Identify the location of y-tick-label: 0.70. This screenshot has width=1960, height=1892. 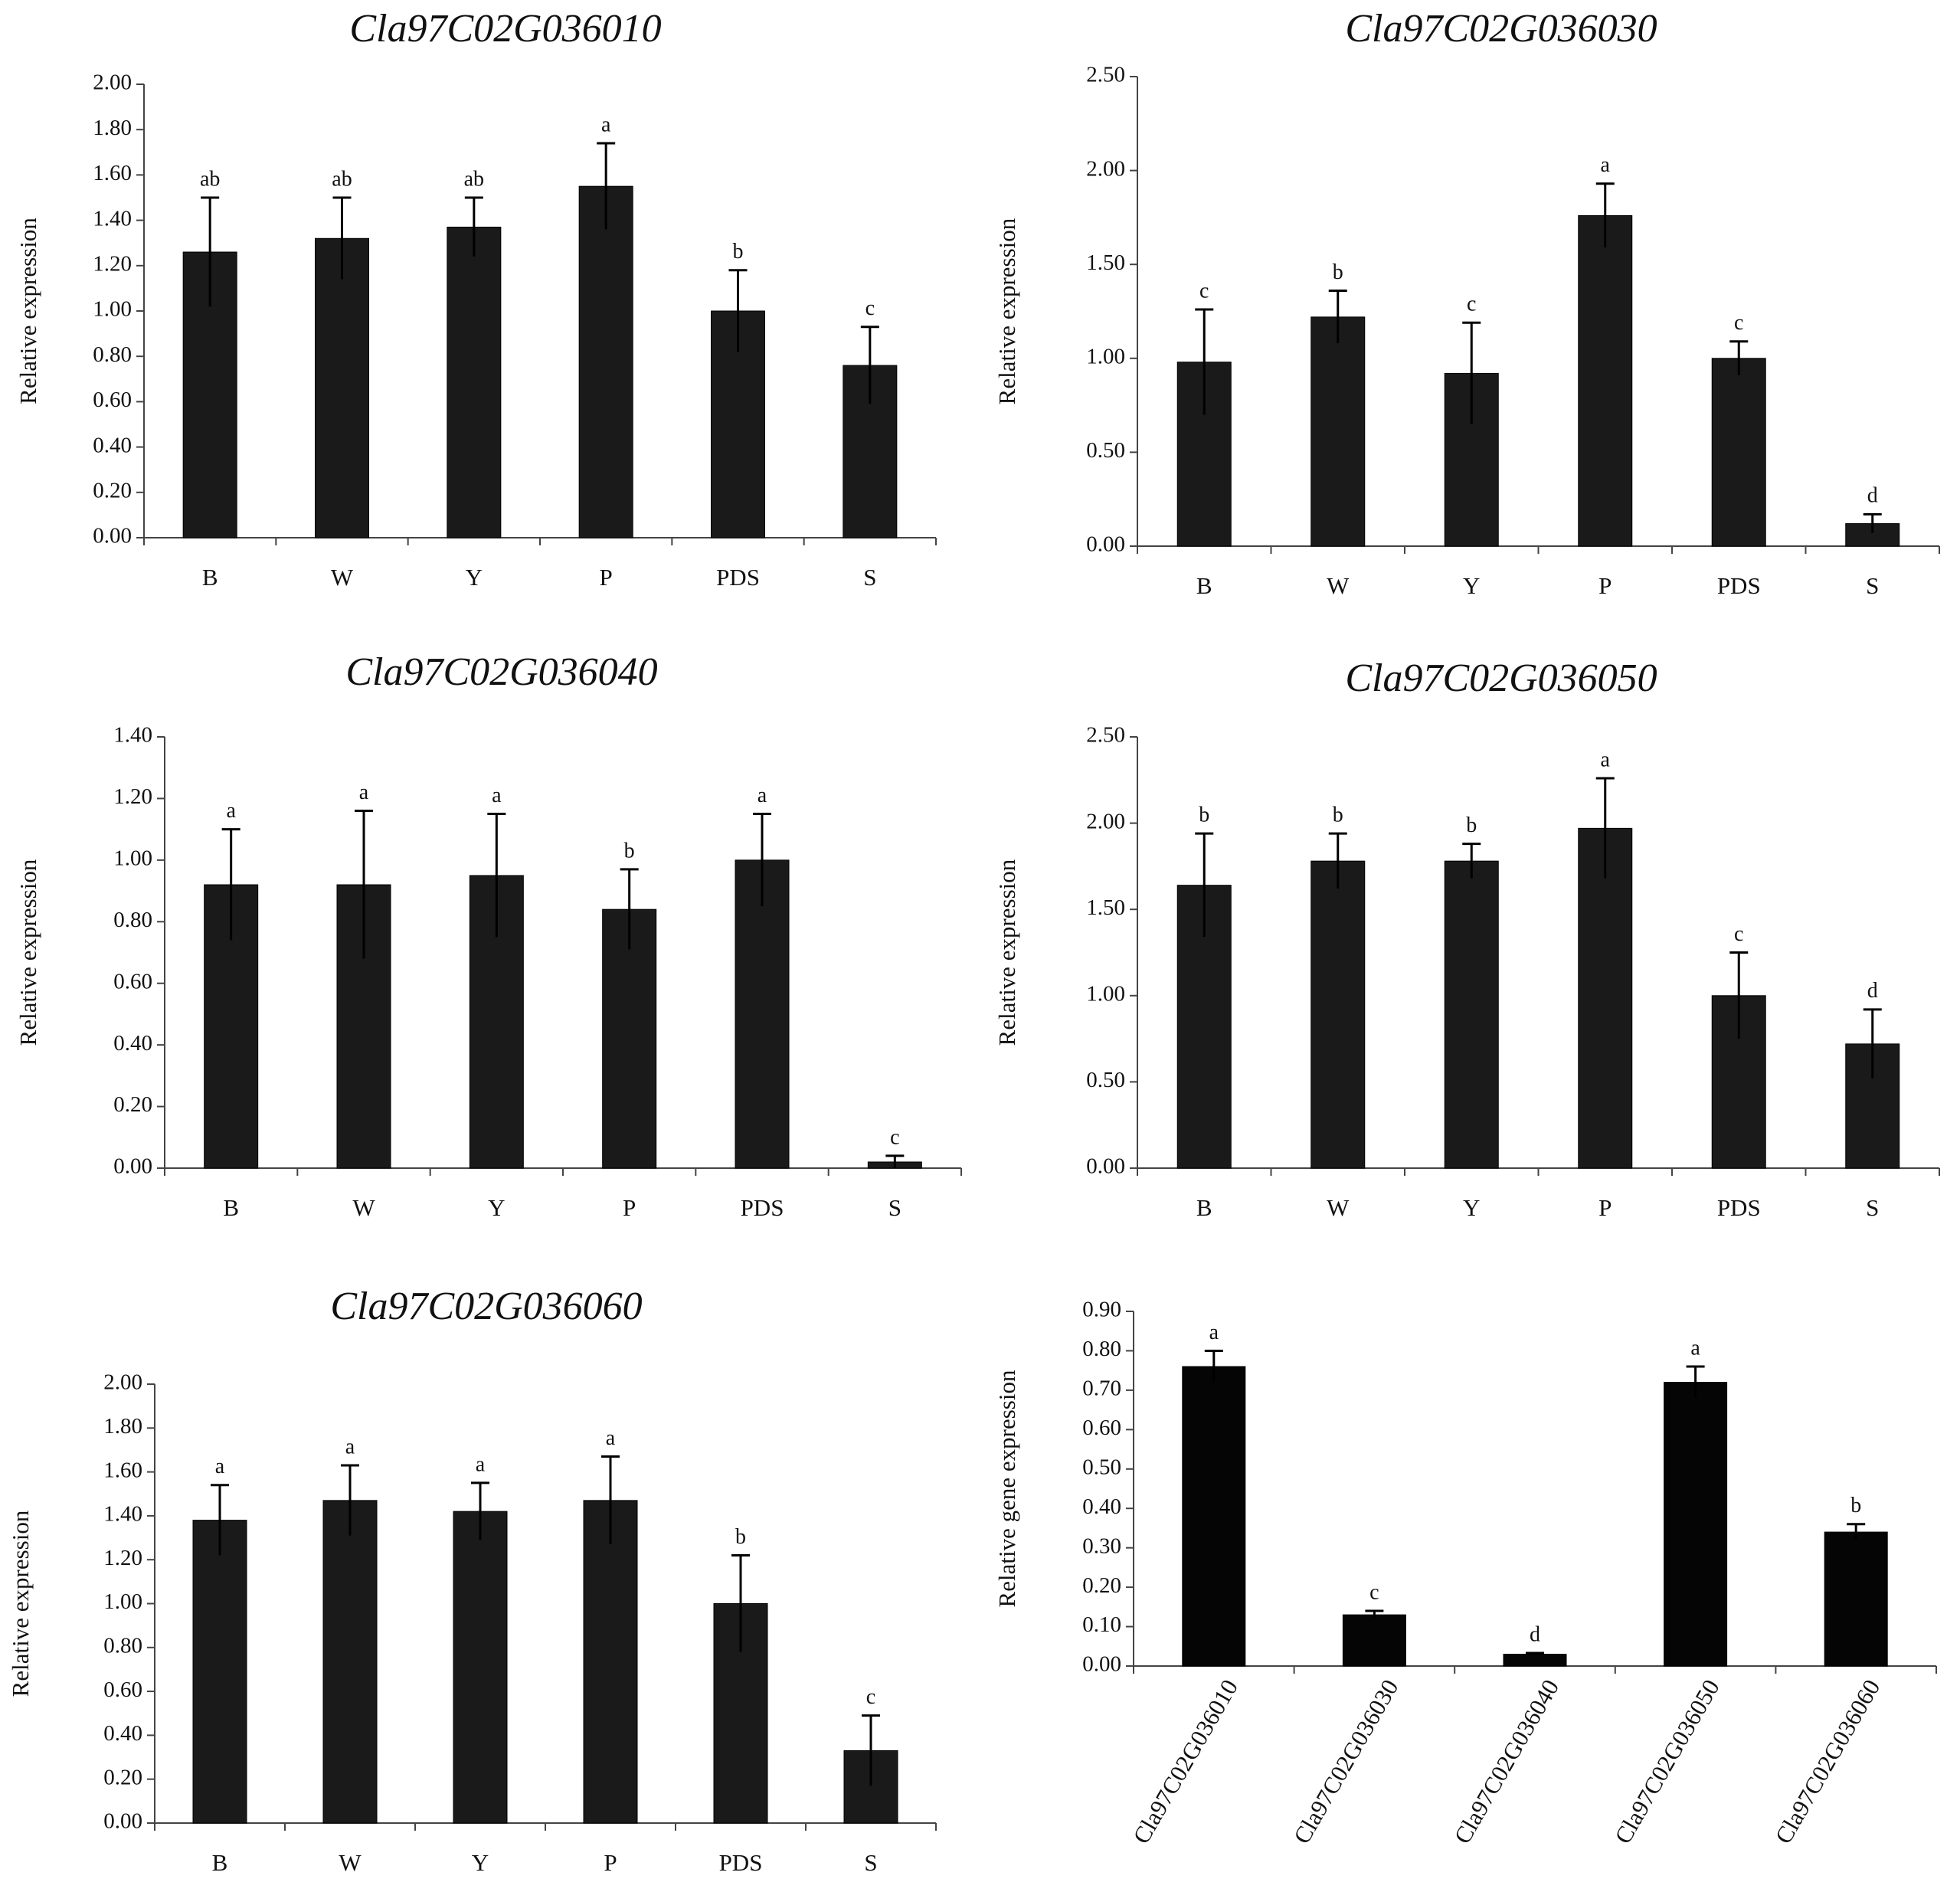
(1101, 1388).